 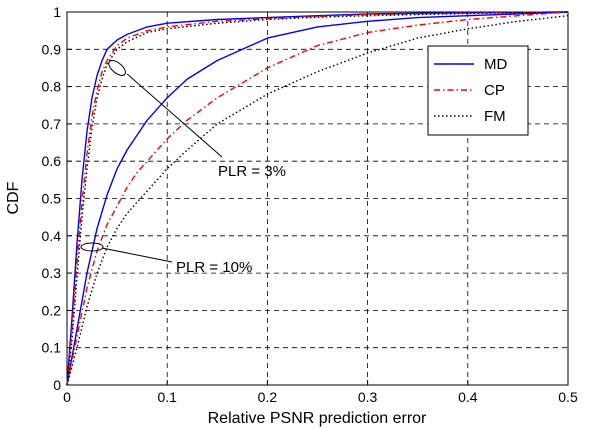 What do you see at coordinates (52, 273) in the screenshot?
I see `y-tick-label: 0.3` at bounding box center [52, 273].